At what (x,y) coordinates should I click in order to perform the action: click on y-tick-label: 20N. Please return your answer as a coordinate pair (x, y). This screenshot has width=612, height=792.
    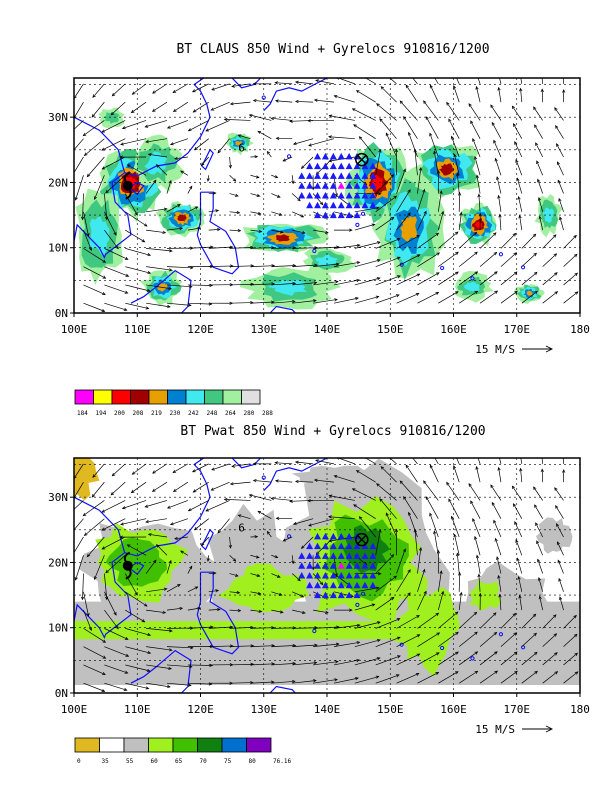
    Looking at the image, I should click on (58, 562).